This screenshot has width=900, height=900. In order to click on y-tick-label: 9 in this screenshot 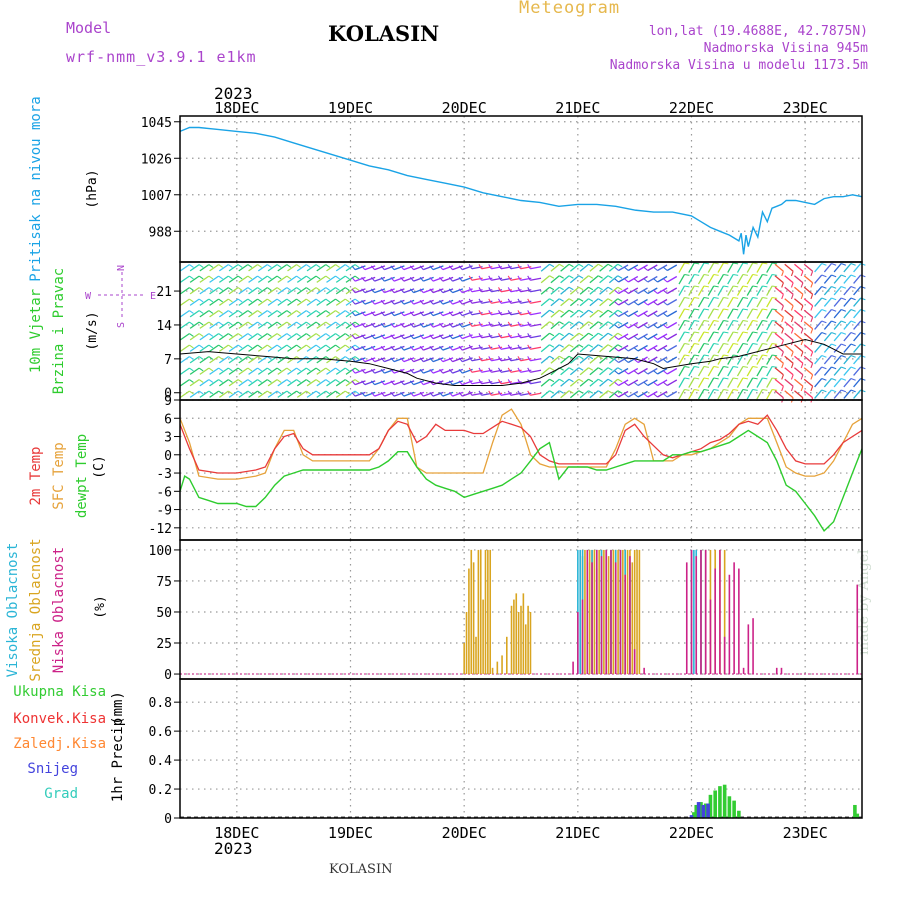, I will do `click(168, 401)`.